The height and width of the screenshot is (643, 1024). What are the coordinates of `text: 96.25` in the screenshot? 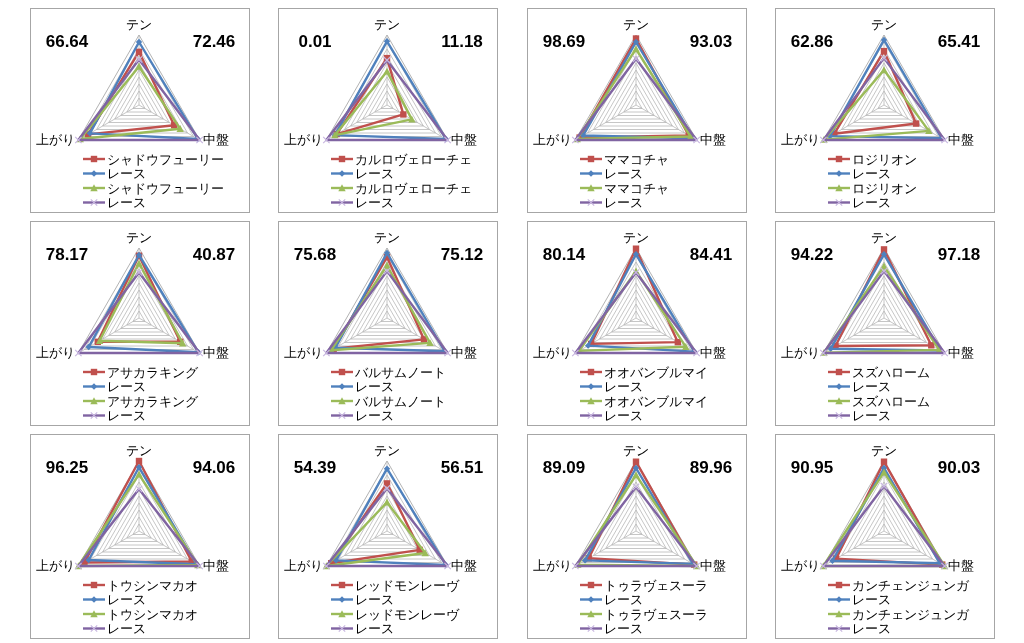 It's located at (67, 467).